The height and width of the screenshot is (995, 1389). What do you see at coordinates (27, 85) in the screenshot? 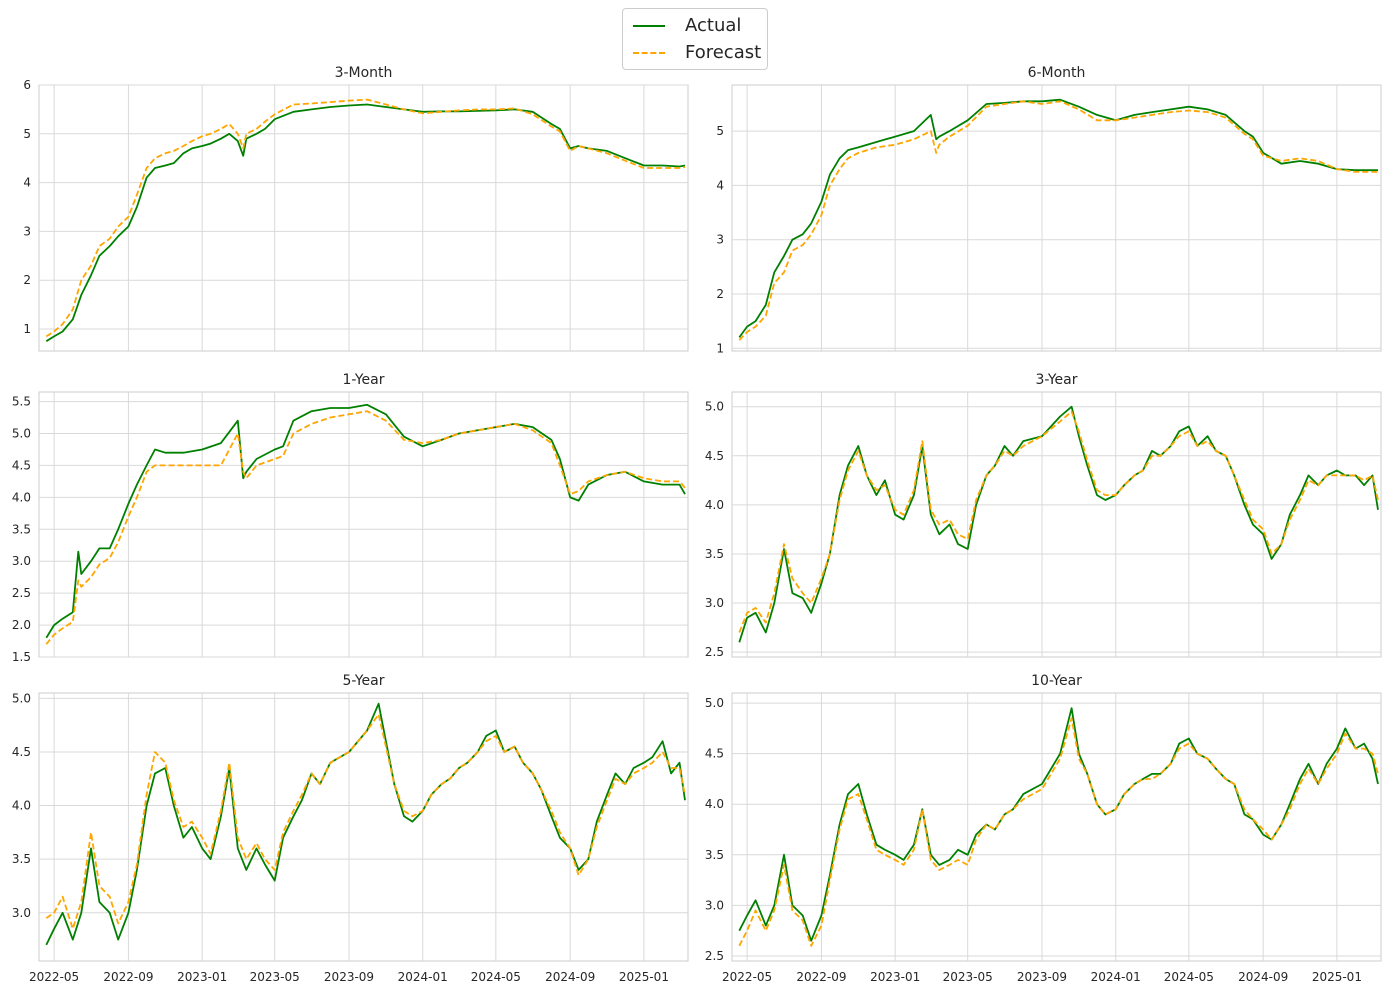
I see `y-tick-label: 6` at bounding box center [27, 85].